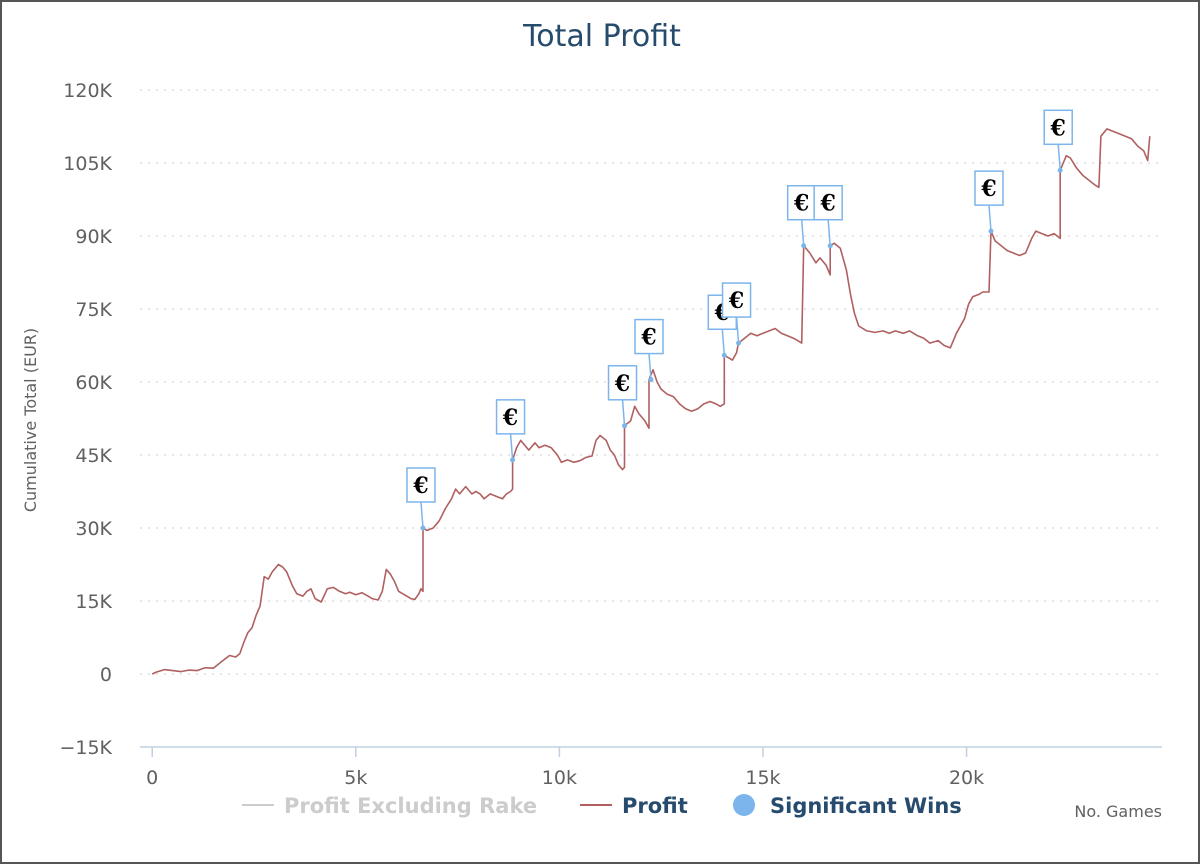 The image size is (1200, 866). What do you see at coordinates (87, 164) in the screenshot?
I see `y-tick-label: 105K` at bounding box center [87, 164].